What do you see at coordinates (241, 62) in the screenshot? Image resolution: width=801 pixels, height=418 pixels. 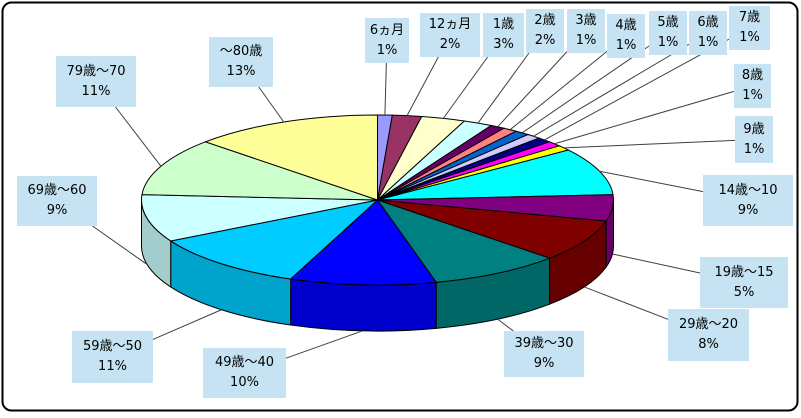 I see `pie-callout-19: ～80歳 13%` at bounding box center [241, 62].